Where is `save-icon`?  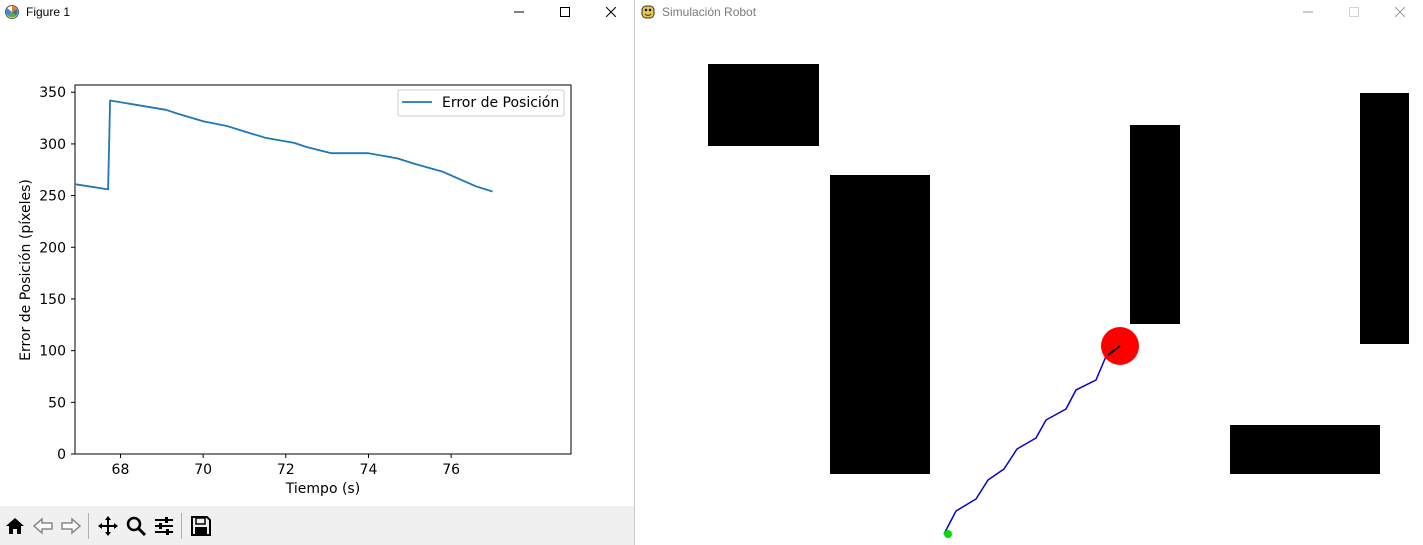
save-icon is located at coordinates (201, 525).